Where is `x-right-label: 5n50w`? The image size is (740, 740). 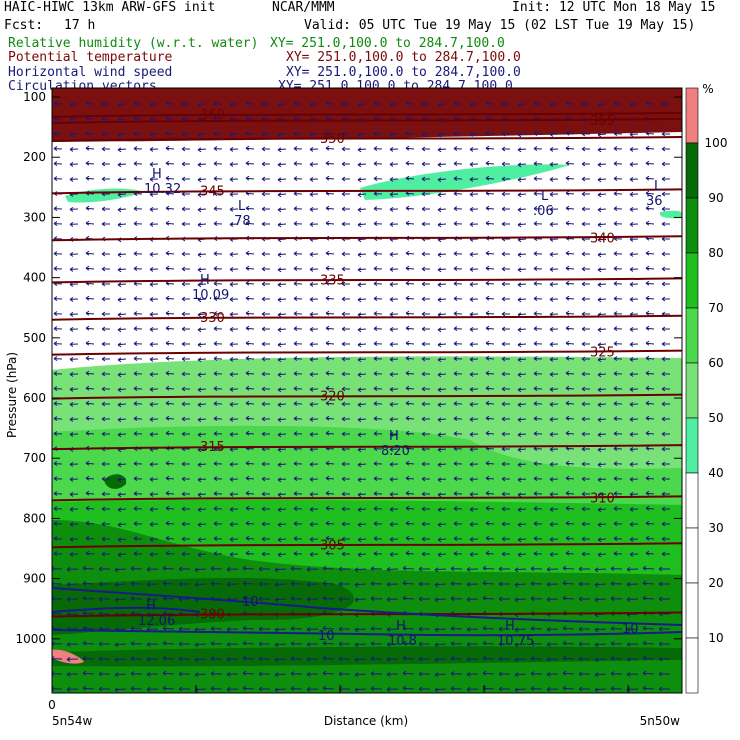
x-right-label: 5n50w is located at coordinates (660, 721).